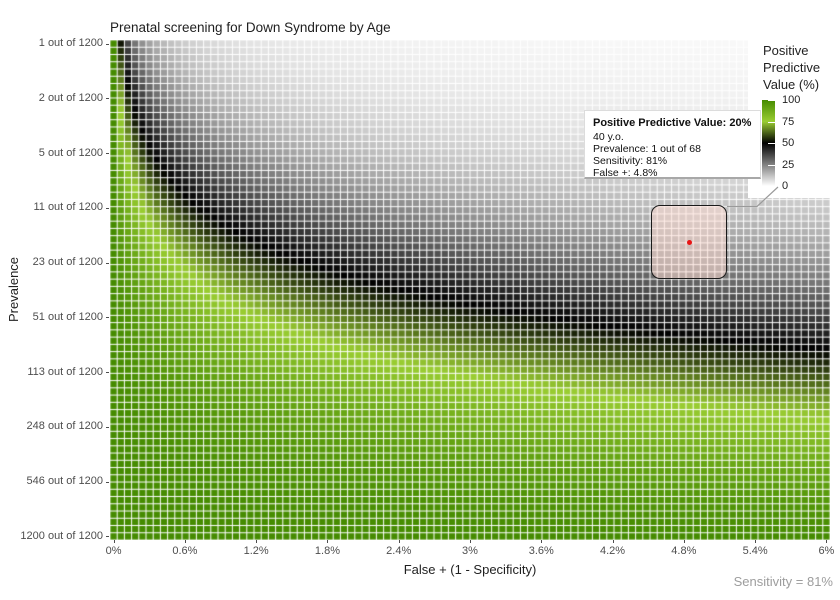 This screenshot has width=840, height=600. I want to click on legend-tick-label: 75, so click(788, 121).